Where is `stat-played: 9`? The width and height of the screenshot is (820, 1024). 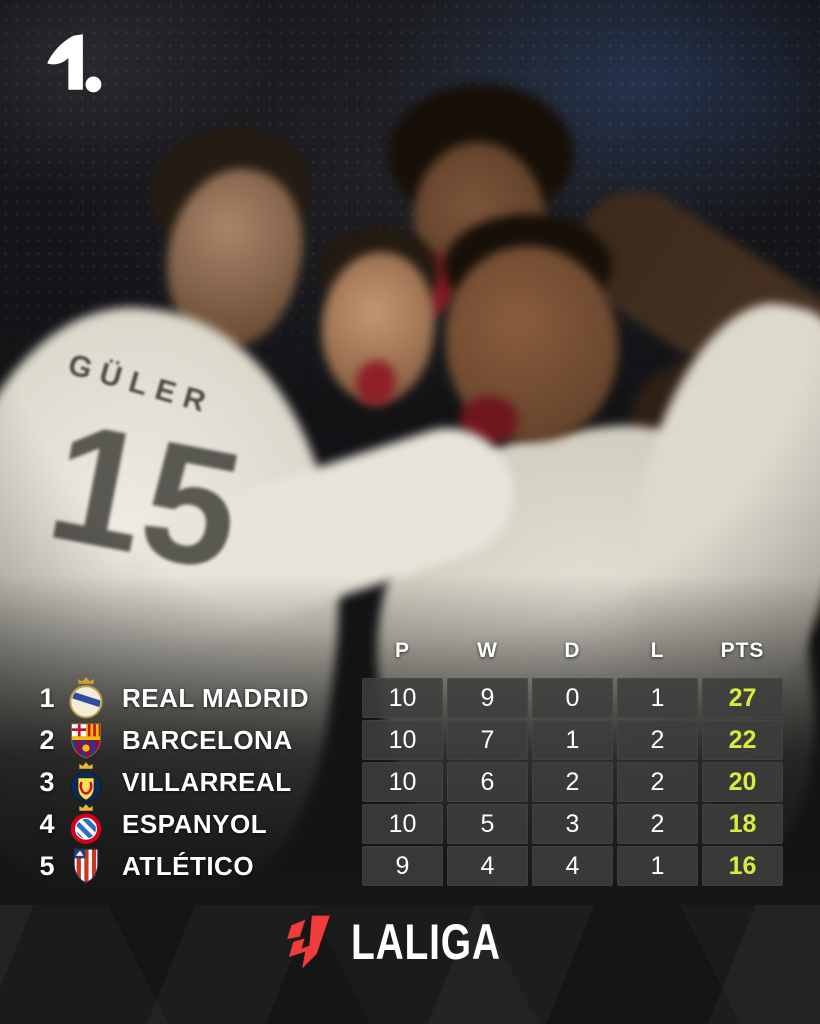 stat-played: 9 is located at coordinates (402, 866).